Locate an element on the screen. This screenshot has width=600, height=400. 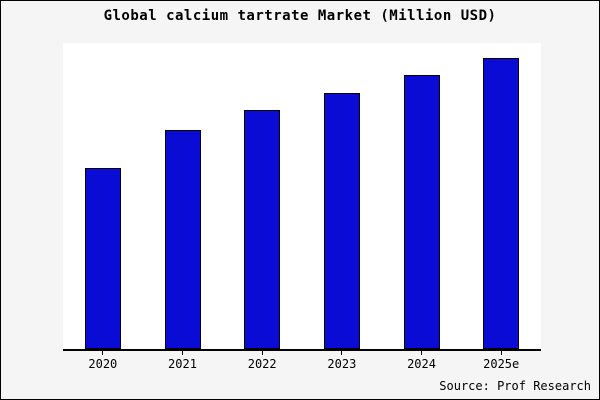
bar-2025e is located at coordinates (501, 203).